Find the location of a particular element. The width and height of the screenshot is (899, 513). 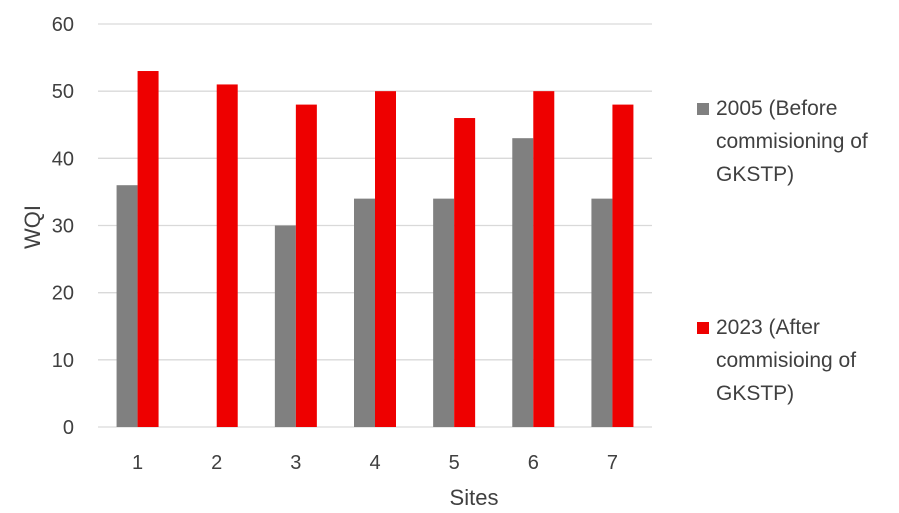

y-tick-label: 10 is located at coordinates (63, 361).